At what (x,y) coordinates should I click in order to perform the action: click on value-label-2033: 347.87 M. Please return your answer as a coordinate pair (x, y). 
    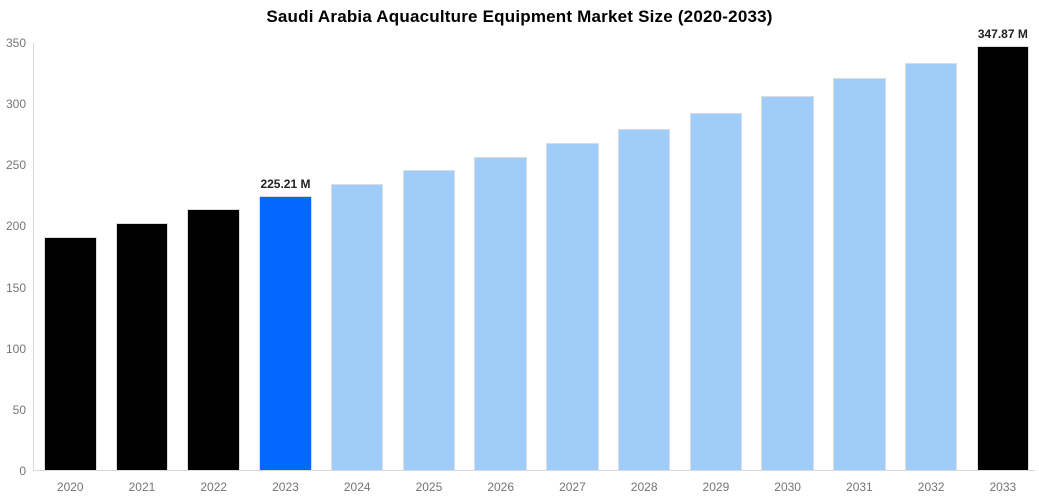
    Looking at the image, I should click on (1002, 33).